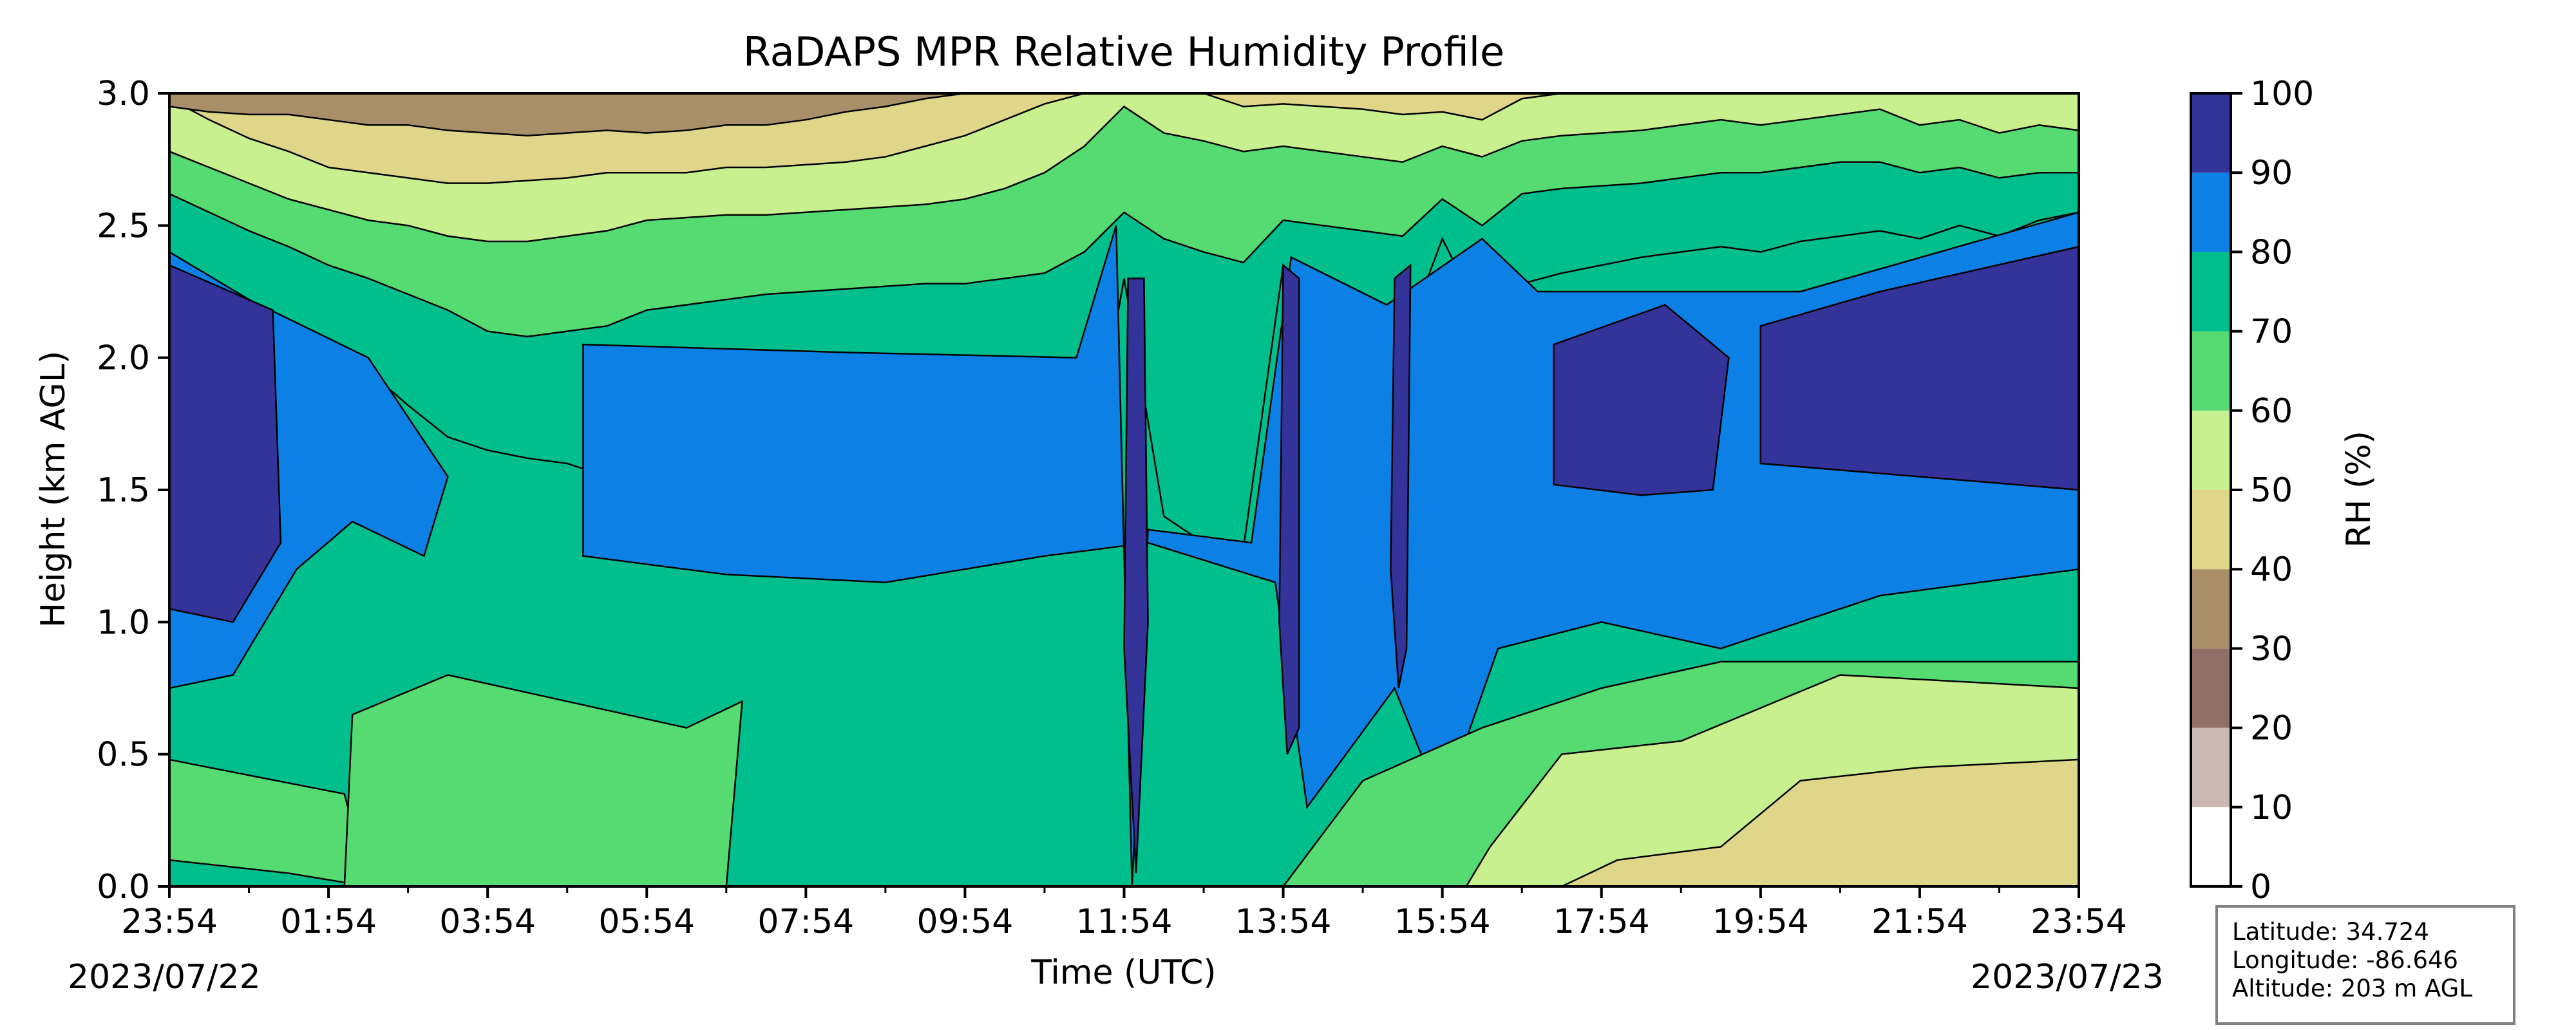 This screenshot has height=1030, width=2576. I want to click on latitude-text: Latitude: 34.724, so click(2330, 932).